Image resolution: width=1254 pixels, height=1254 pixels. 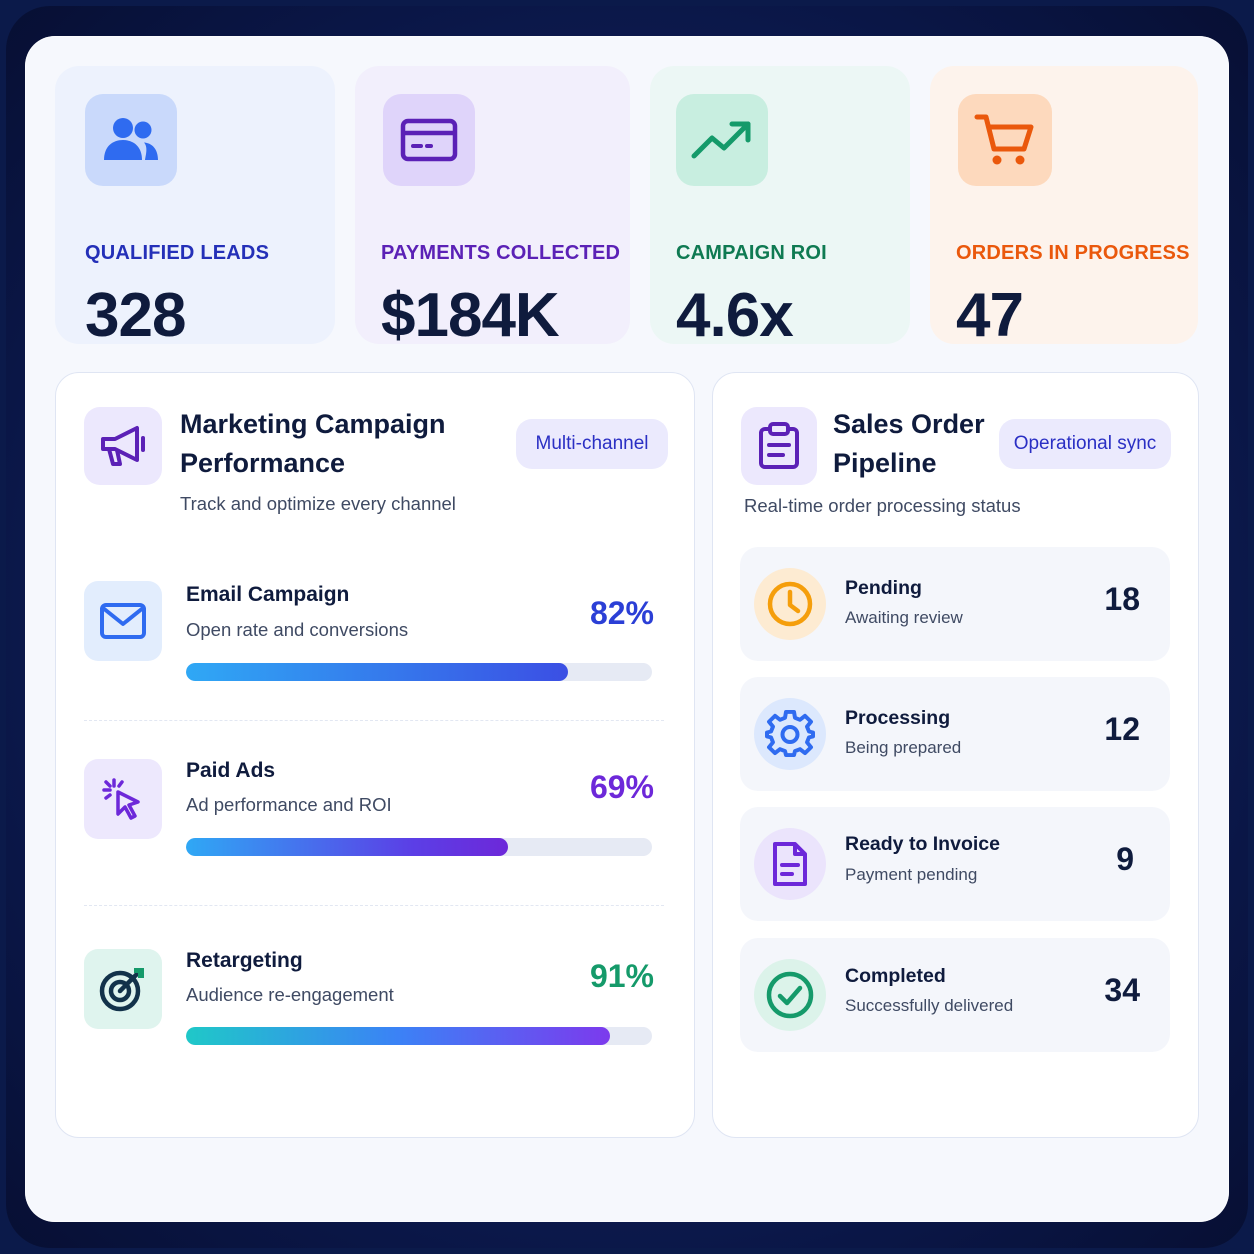 I want to click on card-subtitle: Track and optimize every channel, so click(x=318, y=503).